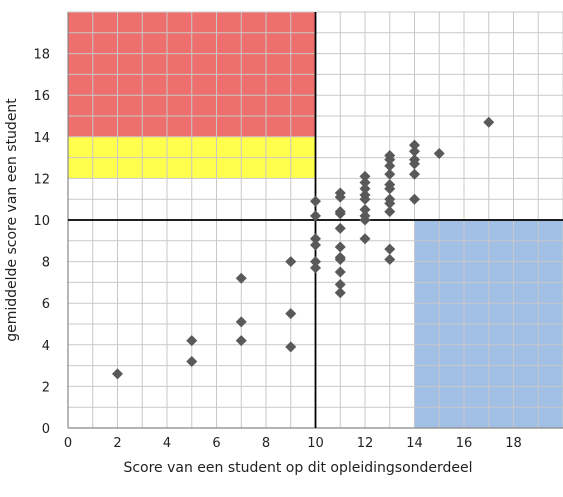 Image resolution: width=563 pixels, height=497 pixels. I want to click on x-tick-label: 8, so click(266, 443).